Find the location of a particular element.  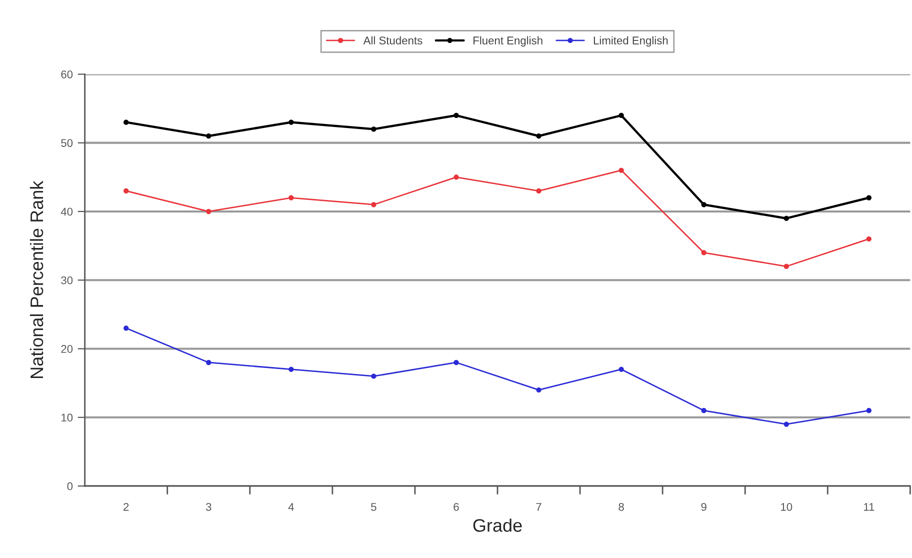

x-tick-label: 8 is located at coordinates (621, 506).